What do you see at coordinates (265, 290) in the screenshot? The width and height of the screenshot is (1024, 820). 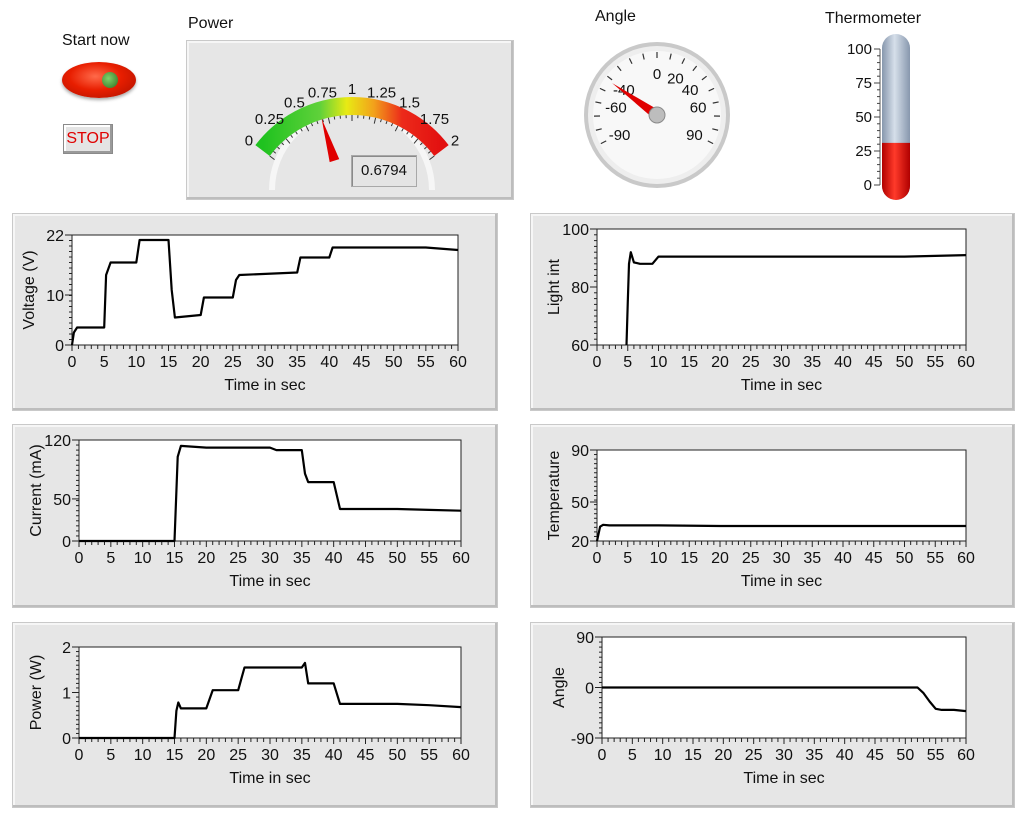 I see `voltage-plot-area` at bounding box center [265, 290].